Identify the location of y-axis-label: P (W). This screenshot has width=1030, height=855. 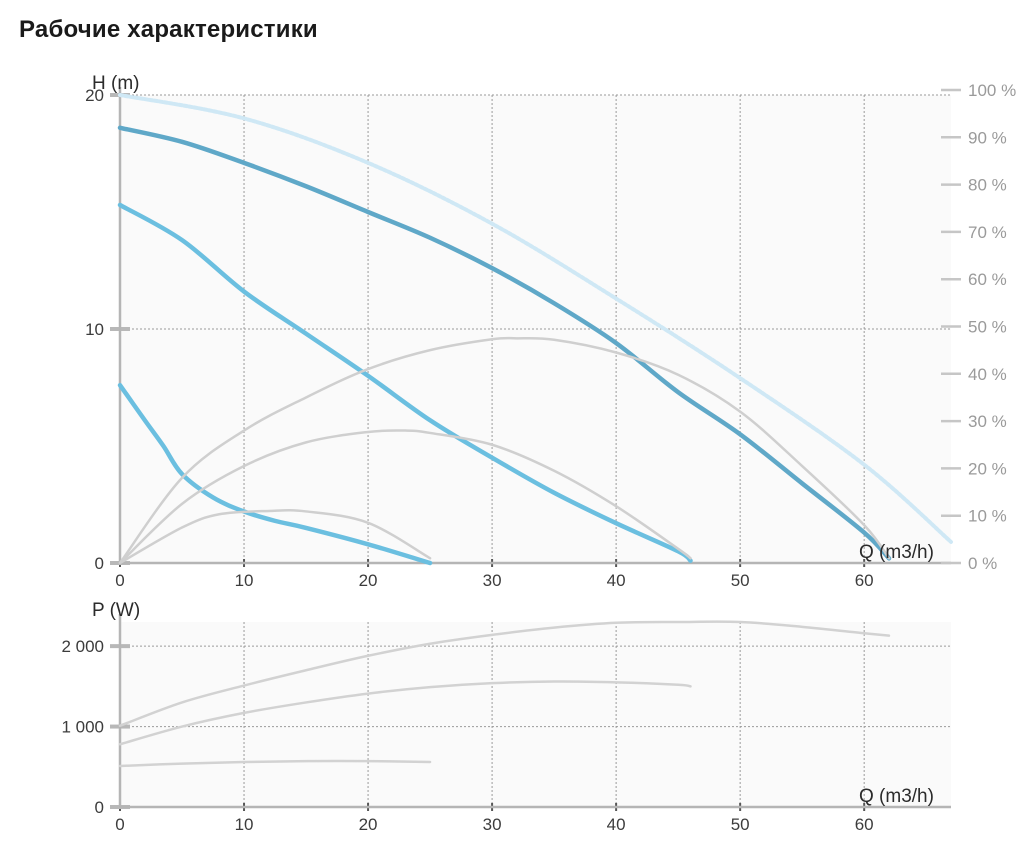
(116, 610).